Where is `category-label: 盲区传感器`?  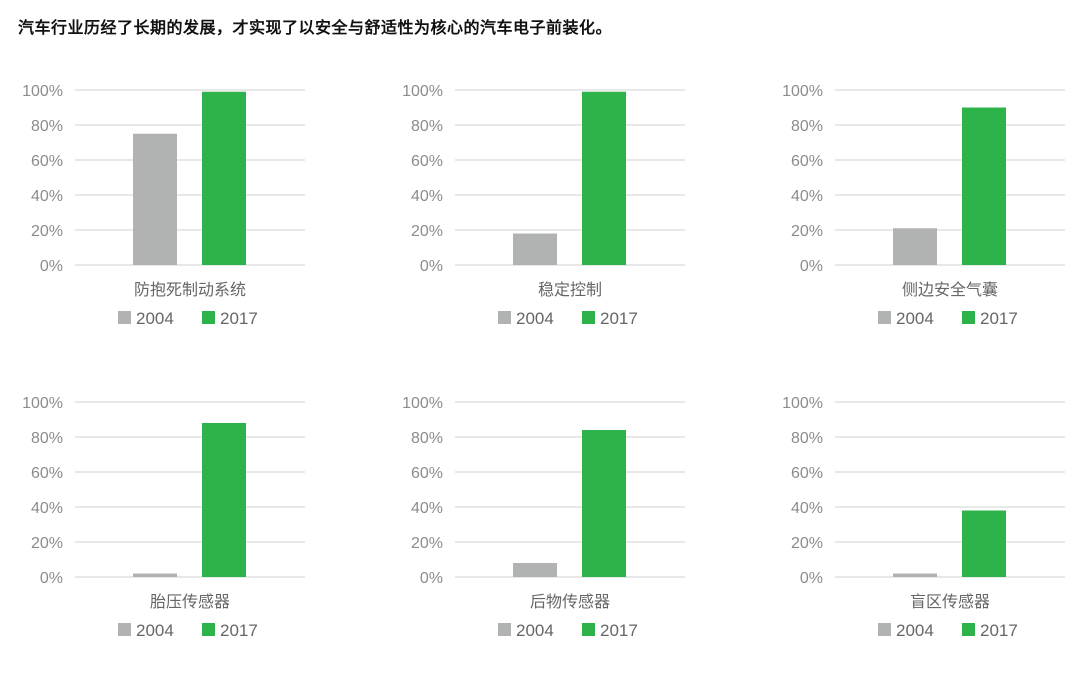
category-label: 盲区传感器 is located at coordinates (950, 602).